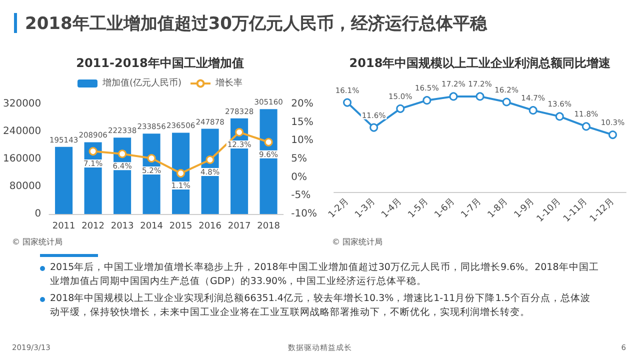  What do you see at coordinates (268, 227) in the screenshot?
I see `x-tick-label: 2018` at bounding box center [268, 227].